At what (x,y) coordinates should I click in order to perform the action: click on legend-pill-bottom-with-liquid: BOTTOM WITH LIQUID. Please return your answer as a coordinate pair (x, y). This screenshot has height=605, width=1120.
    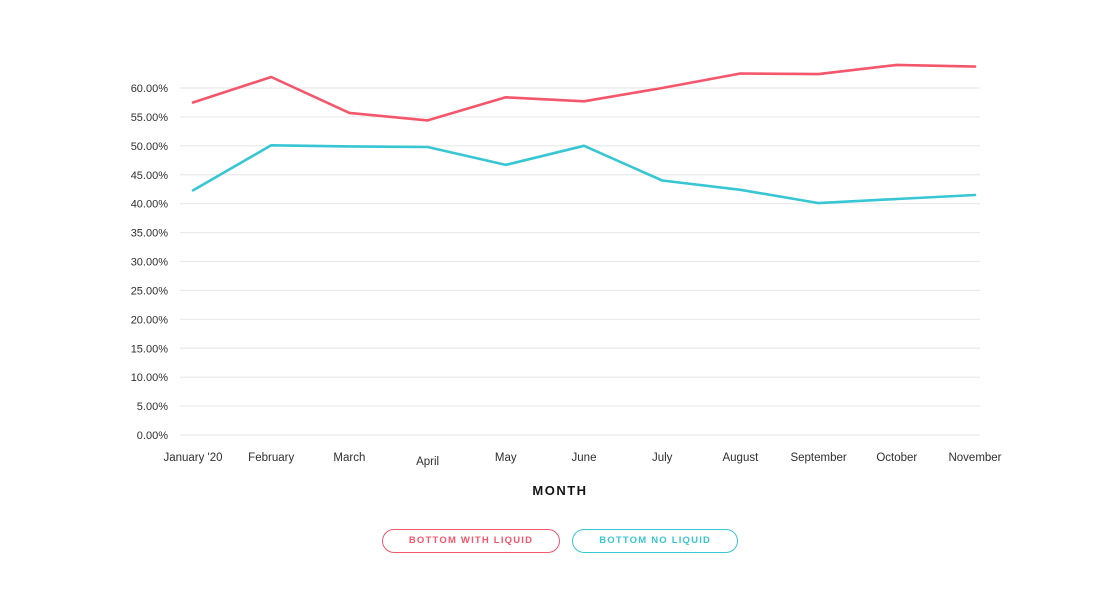
    Looking at the image, I should click on (471, 541).